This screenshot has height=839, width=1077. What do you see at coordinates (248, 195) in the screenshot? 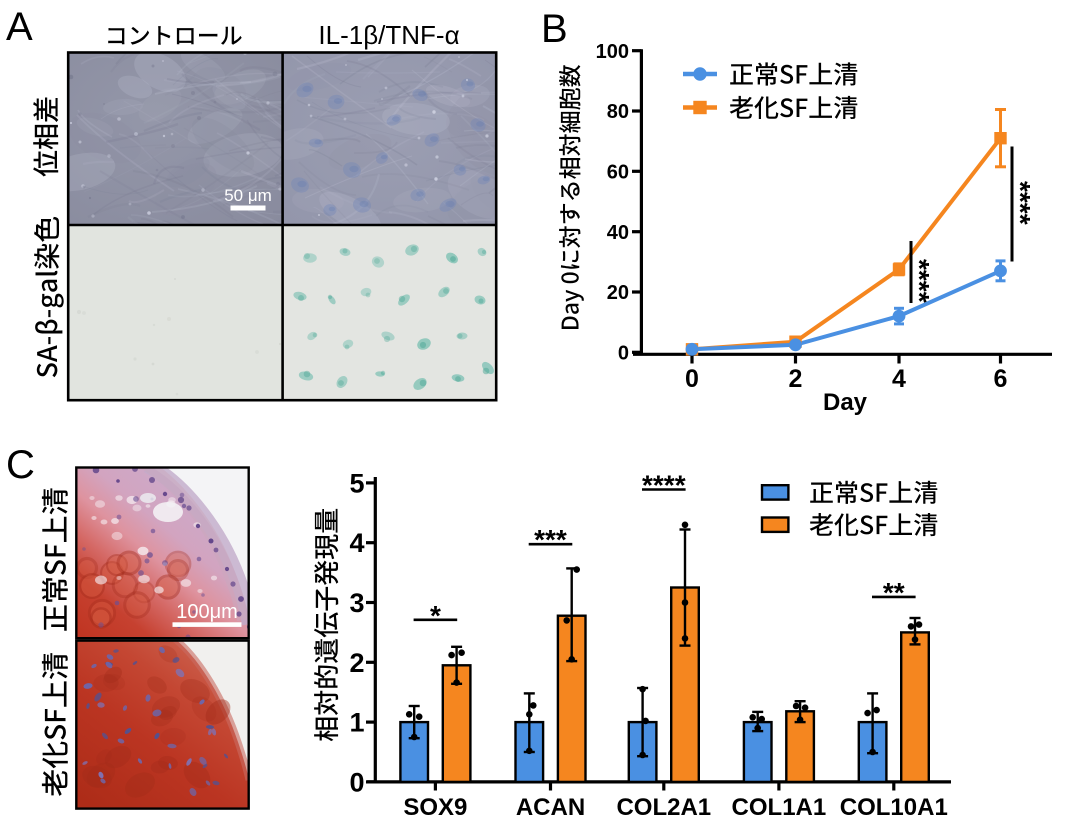
I see `svg-text: 50 μm` at bounding box center [248, 195].